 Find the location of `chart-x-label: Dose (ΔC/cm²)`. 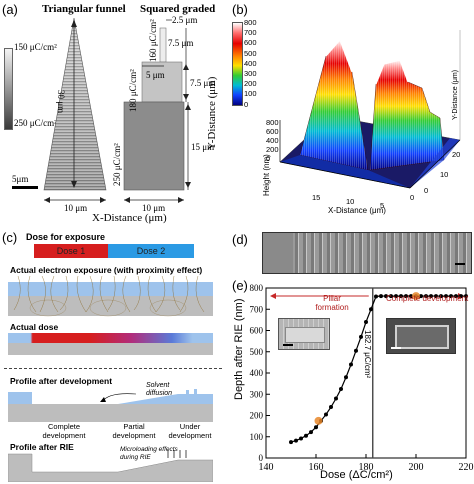

chart-x-label: Dose (ΔC/cm²) is located at coordinates (356, 475).